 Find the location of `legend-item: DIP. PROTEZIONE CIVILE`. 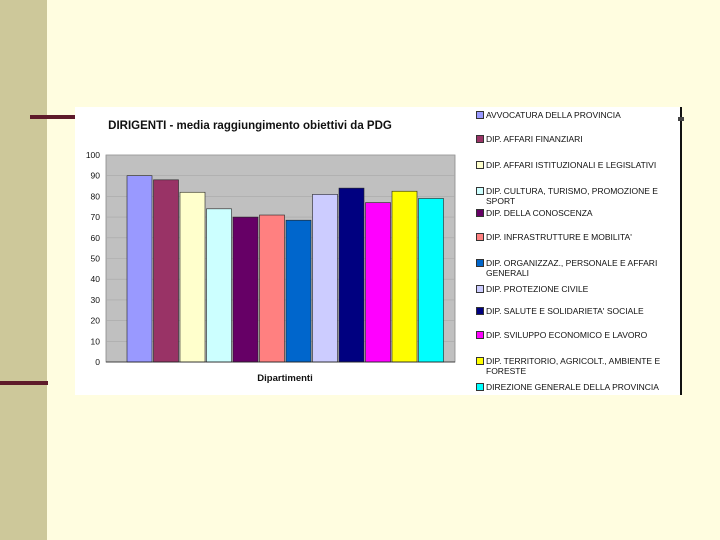

legend-item: DIP. PROTEZIONE CIVILE is located at coordinates (574, 289).